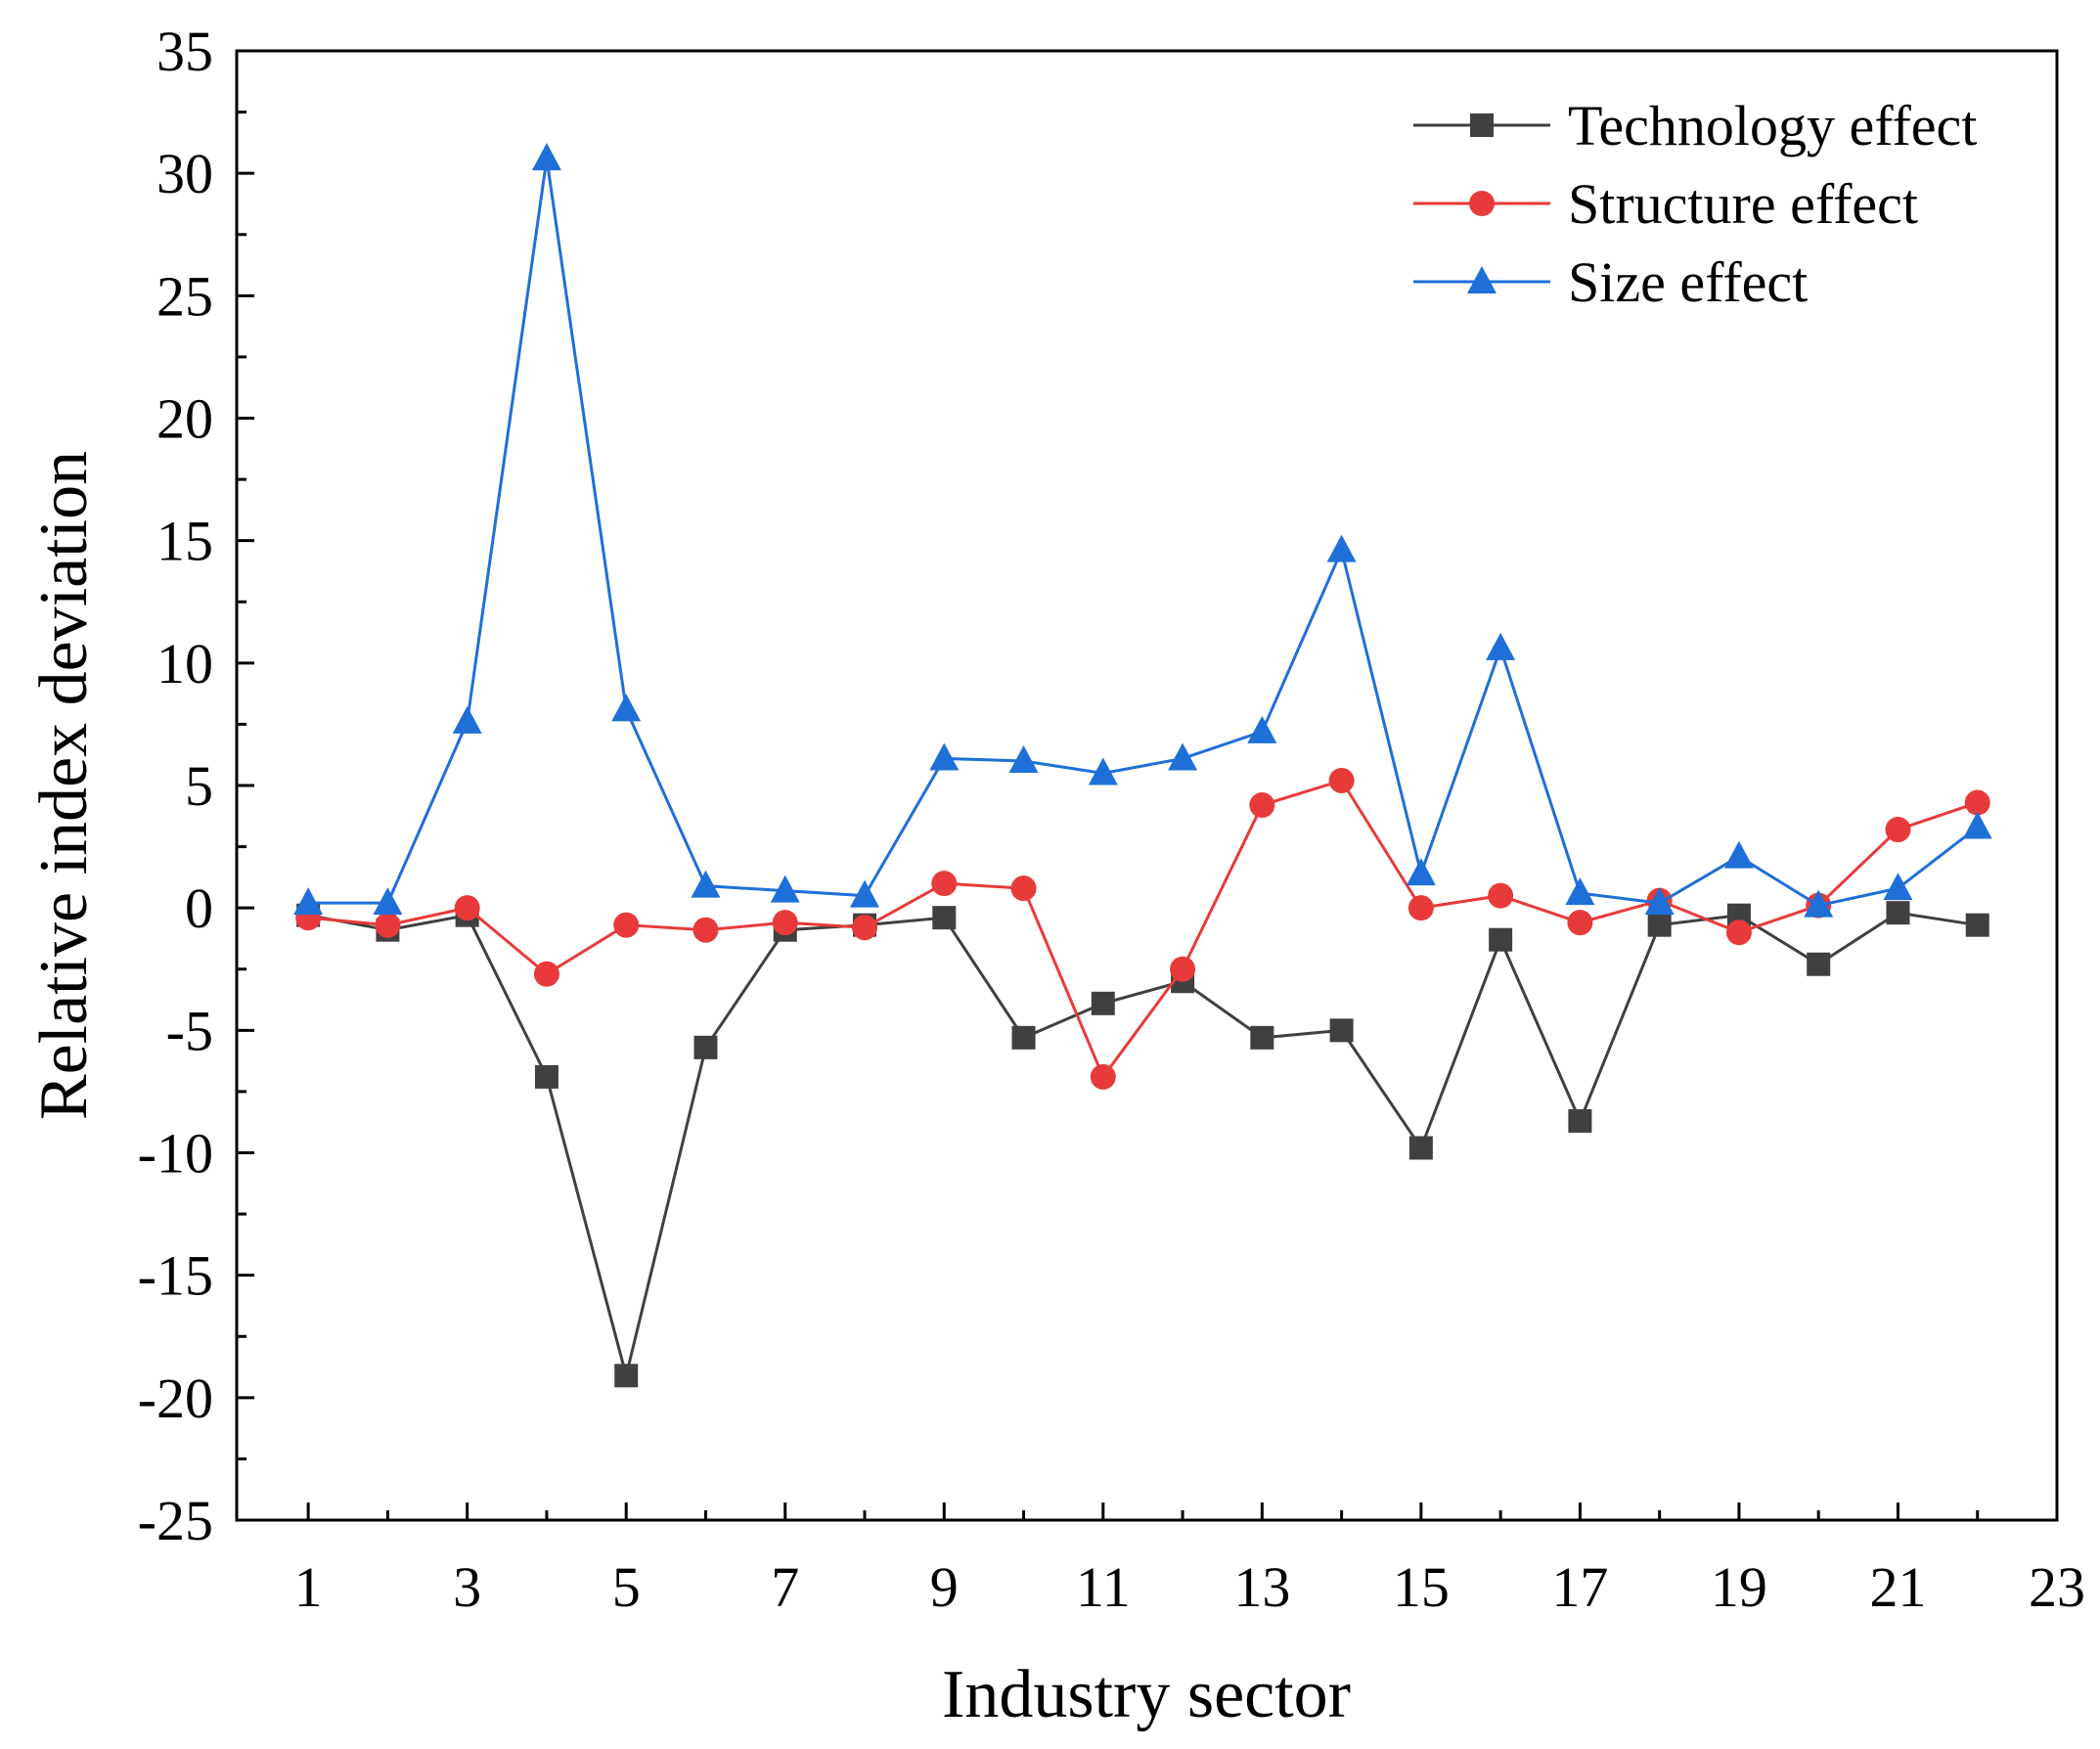  I want to click on x-tick-label: 23, so click(2057, 1587).